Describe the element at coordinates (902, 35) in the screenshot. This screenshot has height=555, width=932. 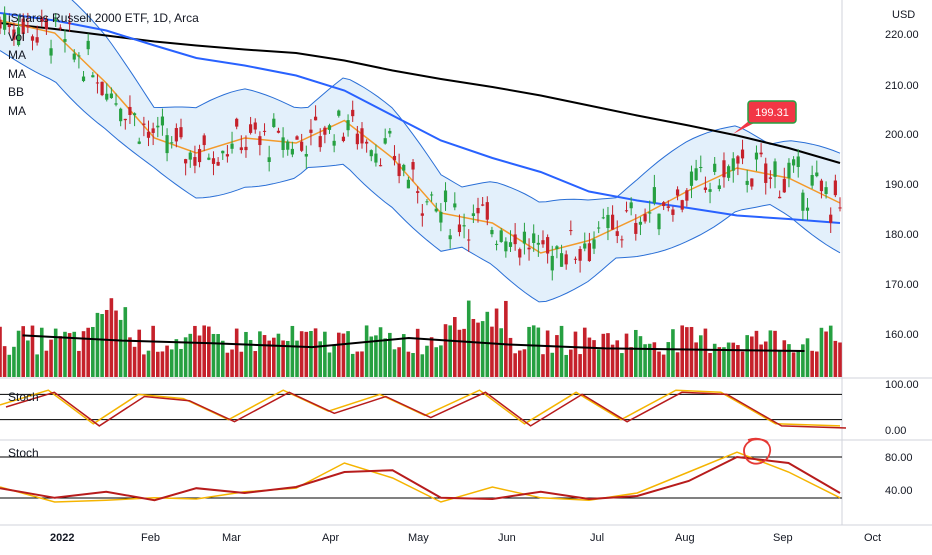
I see `price-tick-220: 220.00` at that location.